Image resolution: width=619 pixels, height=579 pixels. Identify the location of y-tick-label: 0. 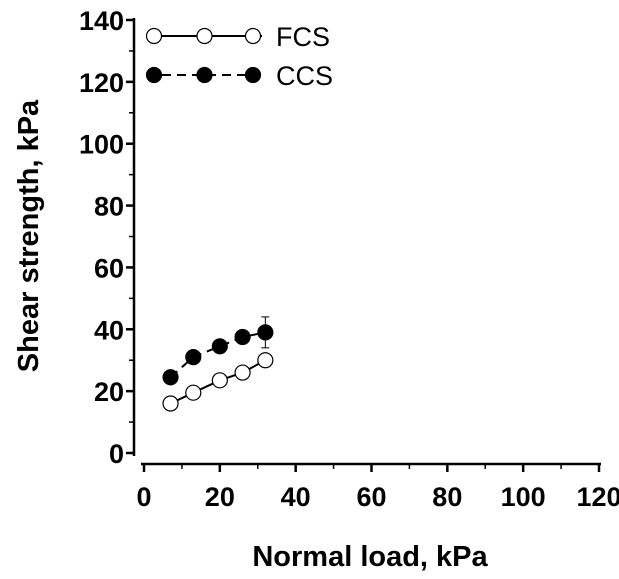
(116, 454).